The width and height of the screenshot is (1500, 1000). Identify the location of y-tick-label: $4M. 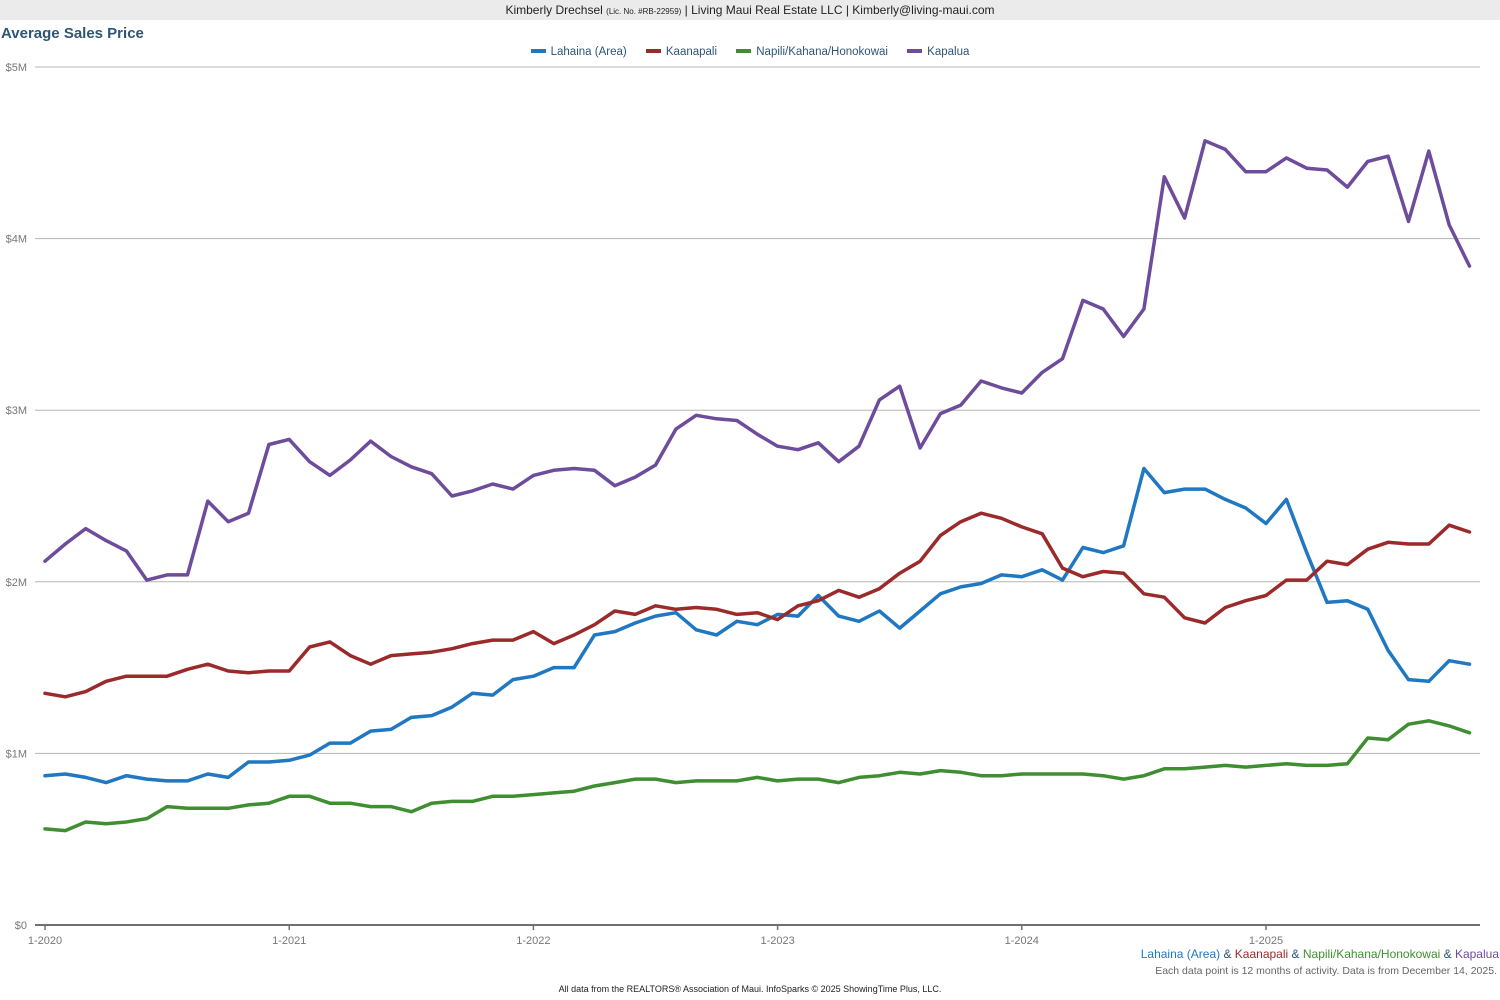
(16, 240).